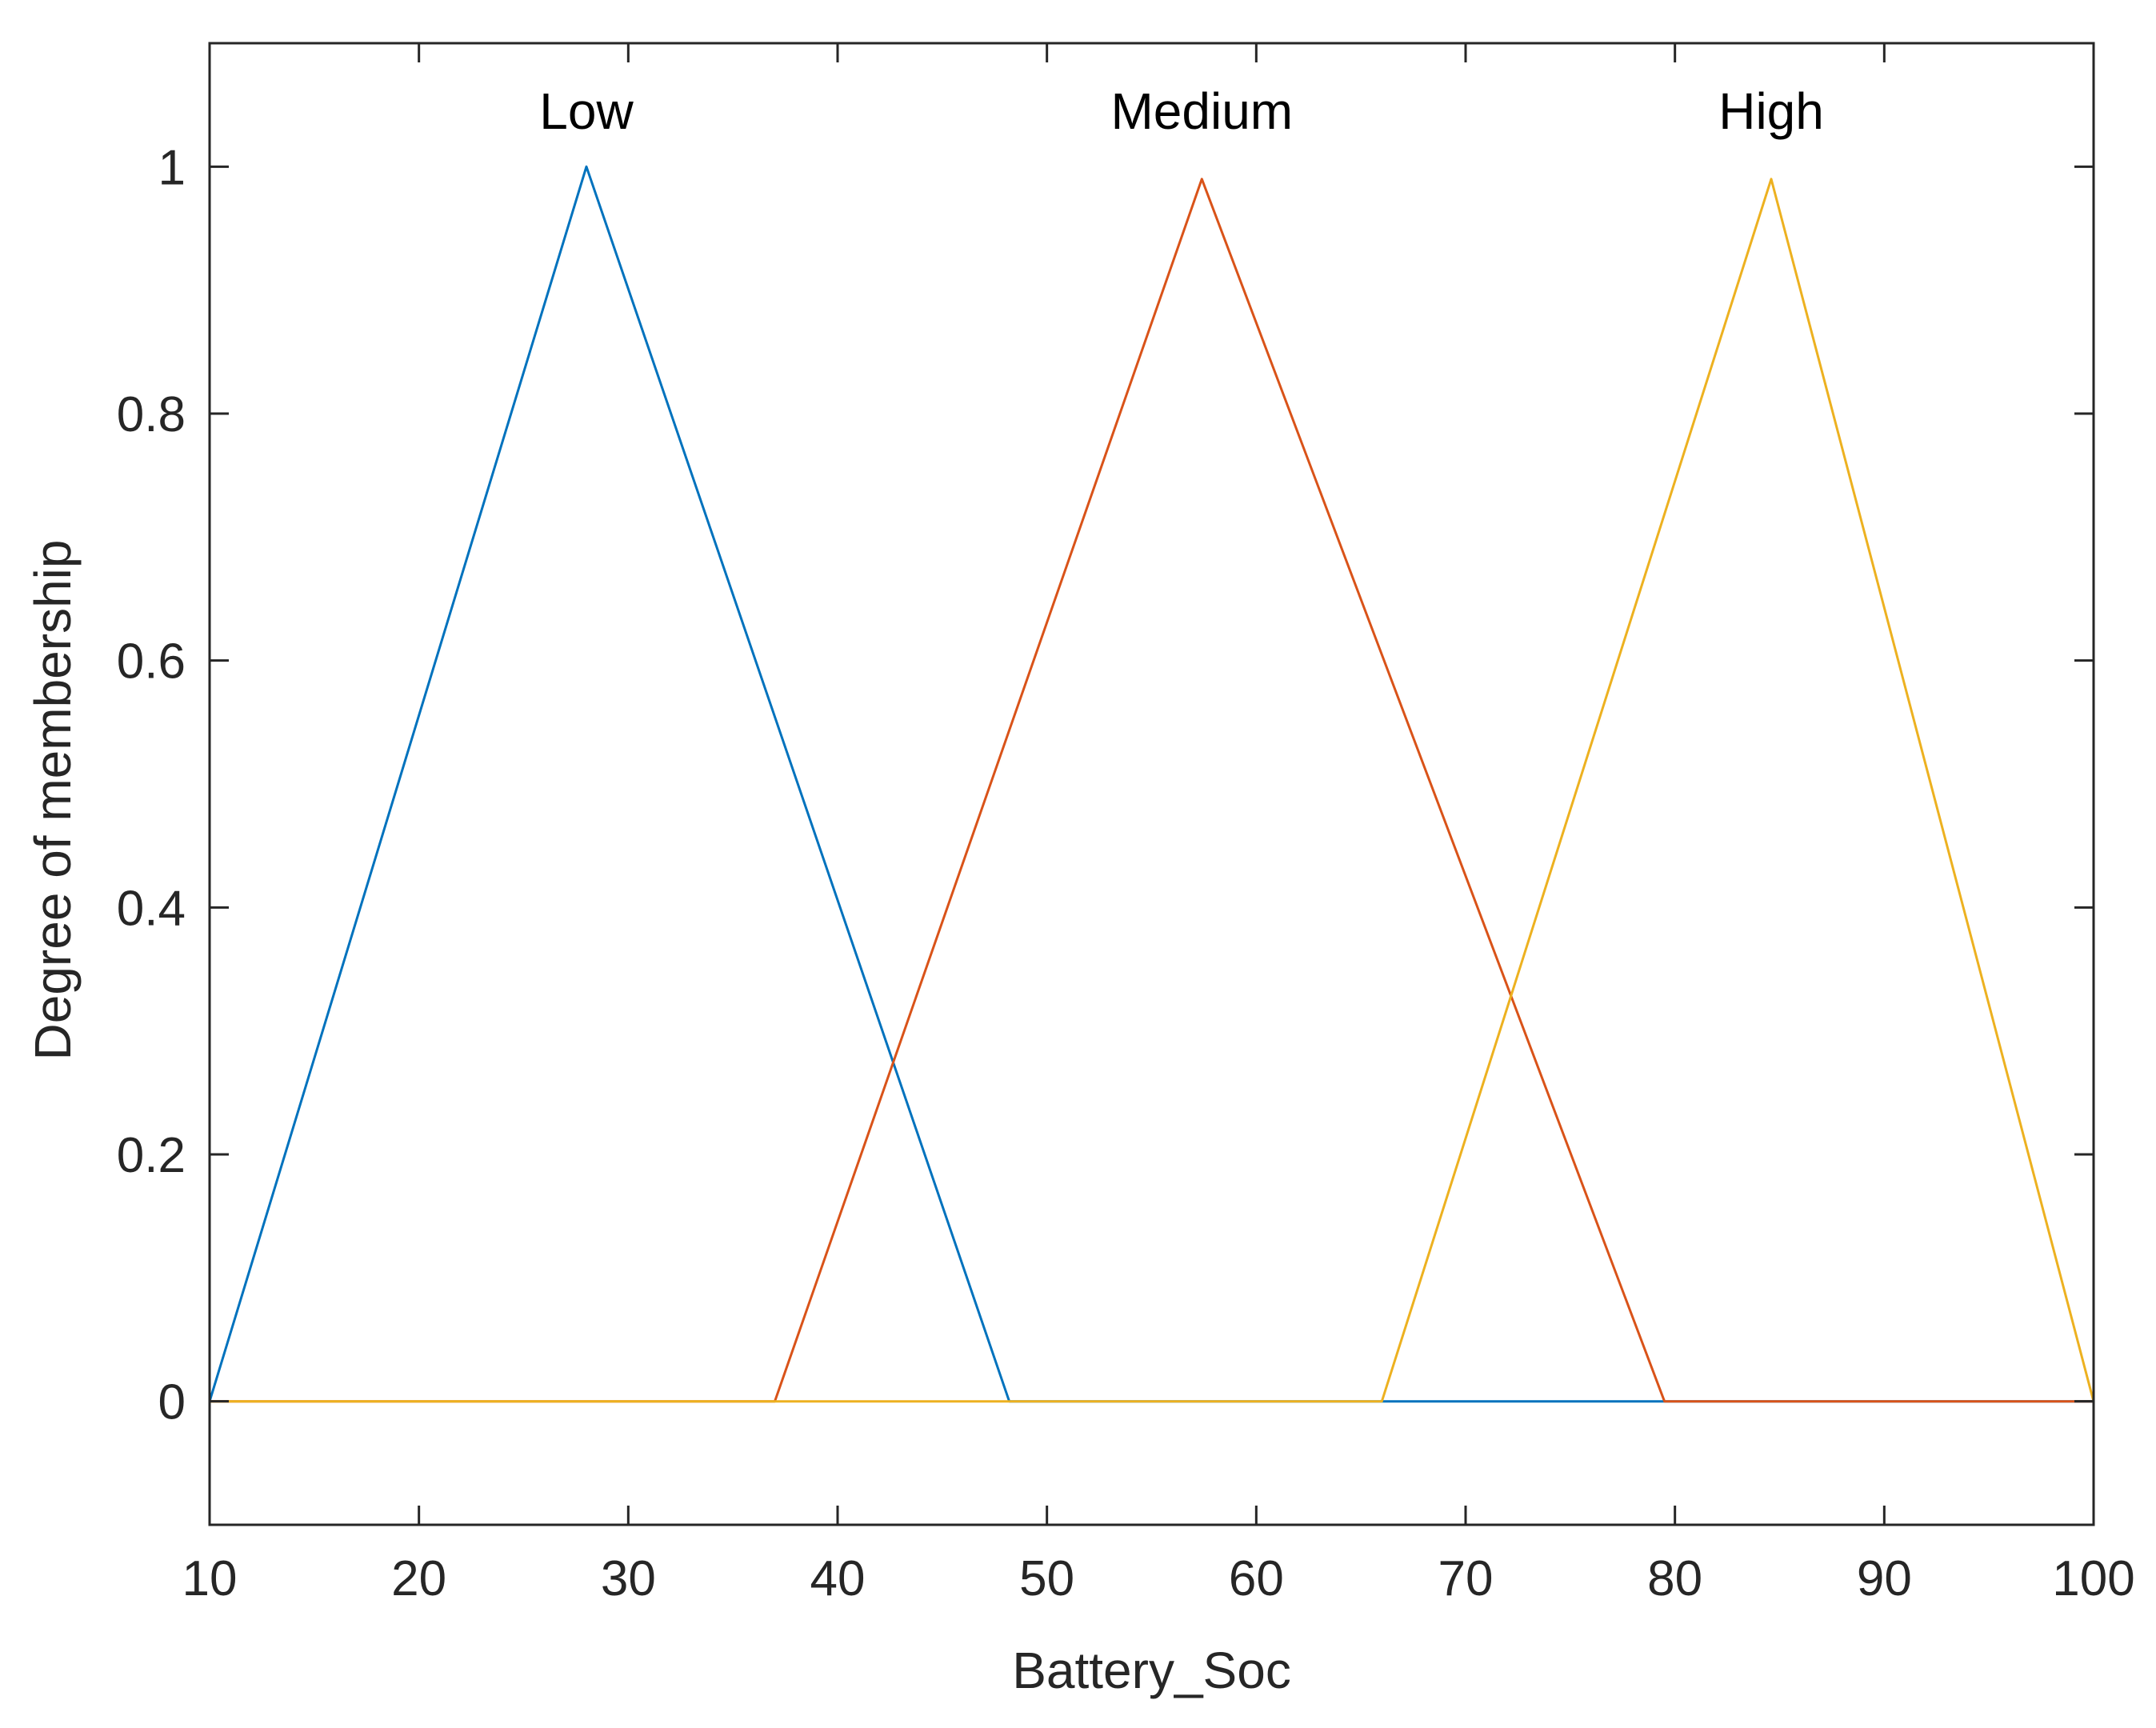 This screenshot has width=2156, height=1728. I want to click on mf-label-high: High, so click(1771, 111).